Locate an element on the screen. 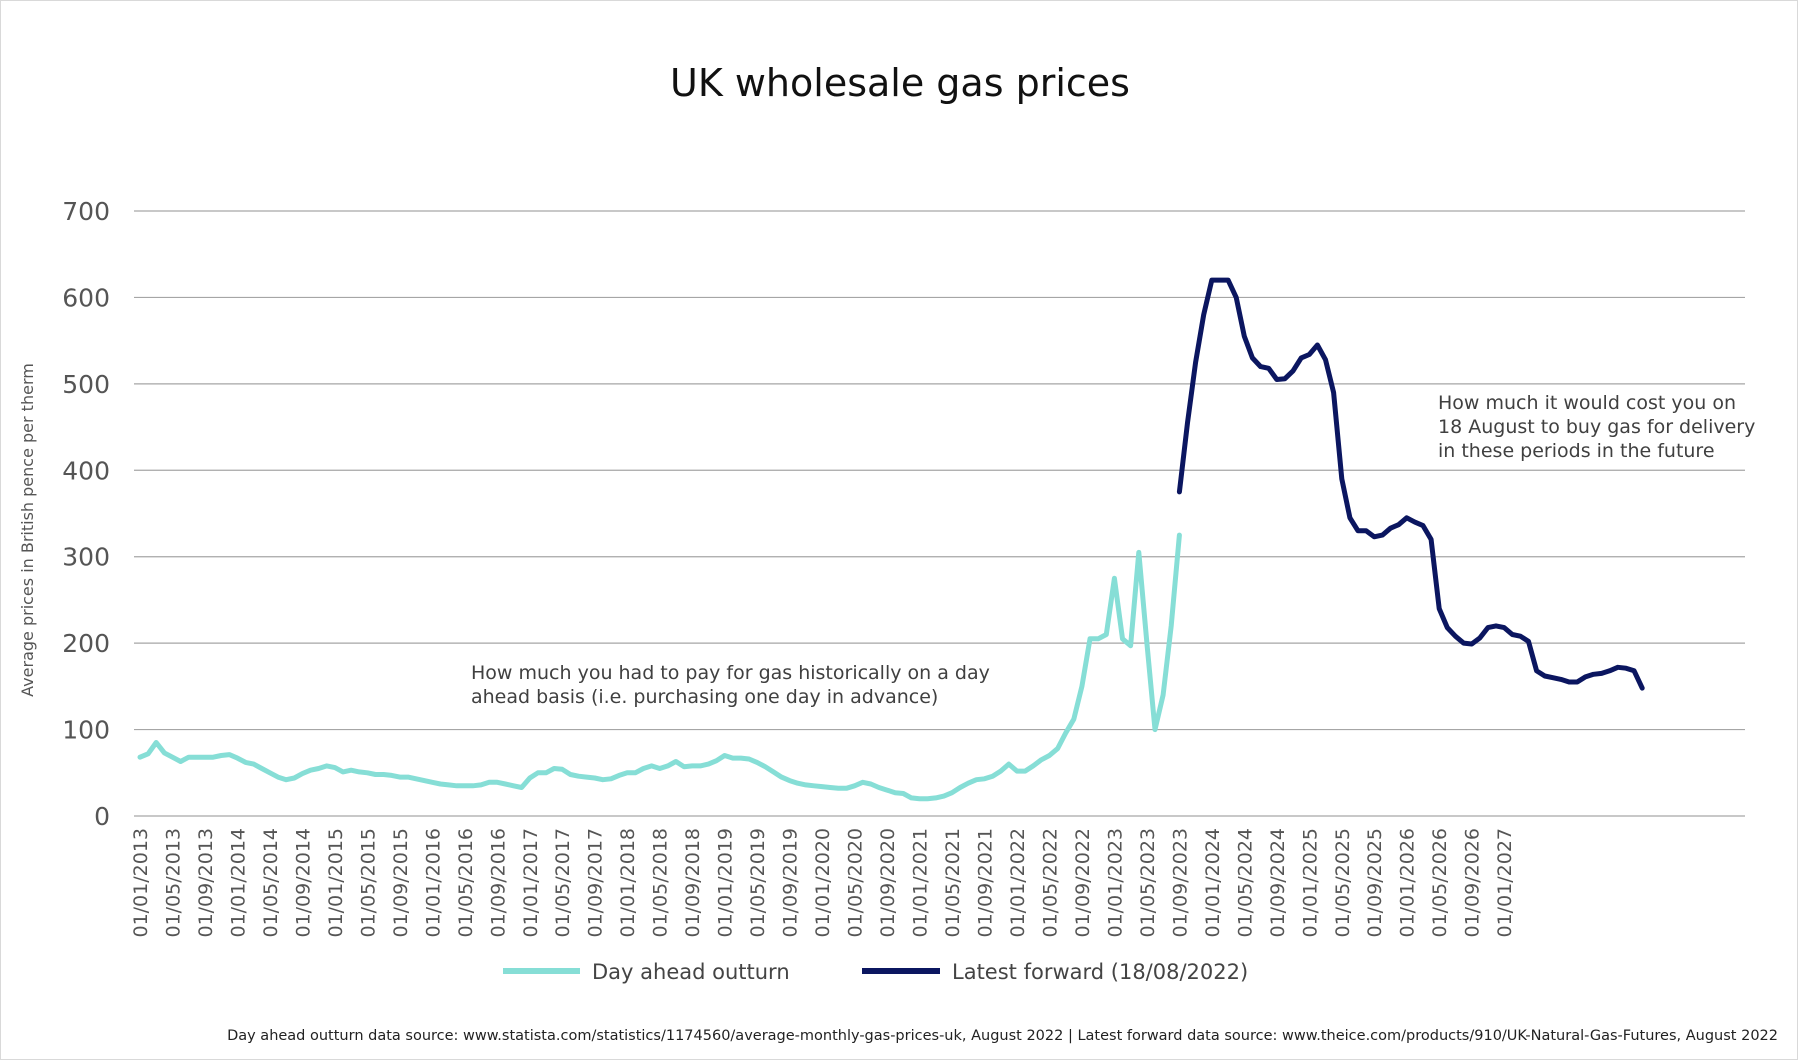 This screenshot has height=1060, width=1798. x-tick-label: 01/01/2020 is located at coordinates (823, 883).